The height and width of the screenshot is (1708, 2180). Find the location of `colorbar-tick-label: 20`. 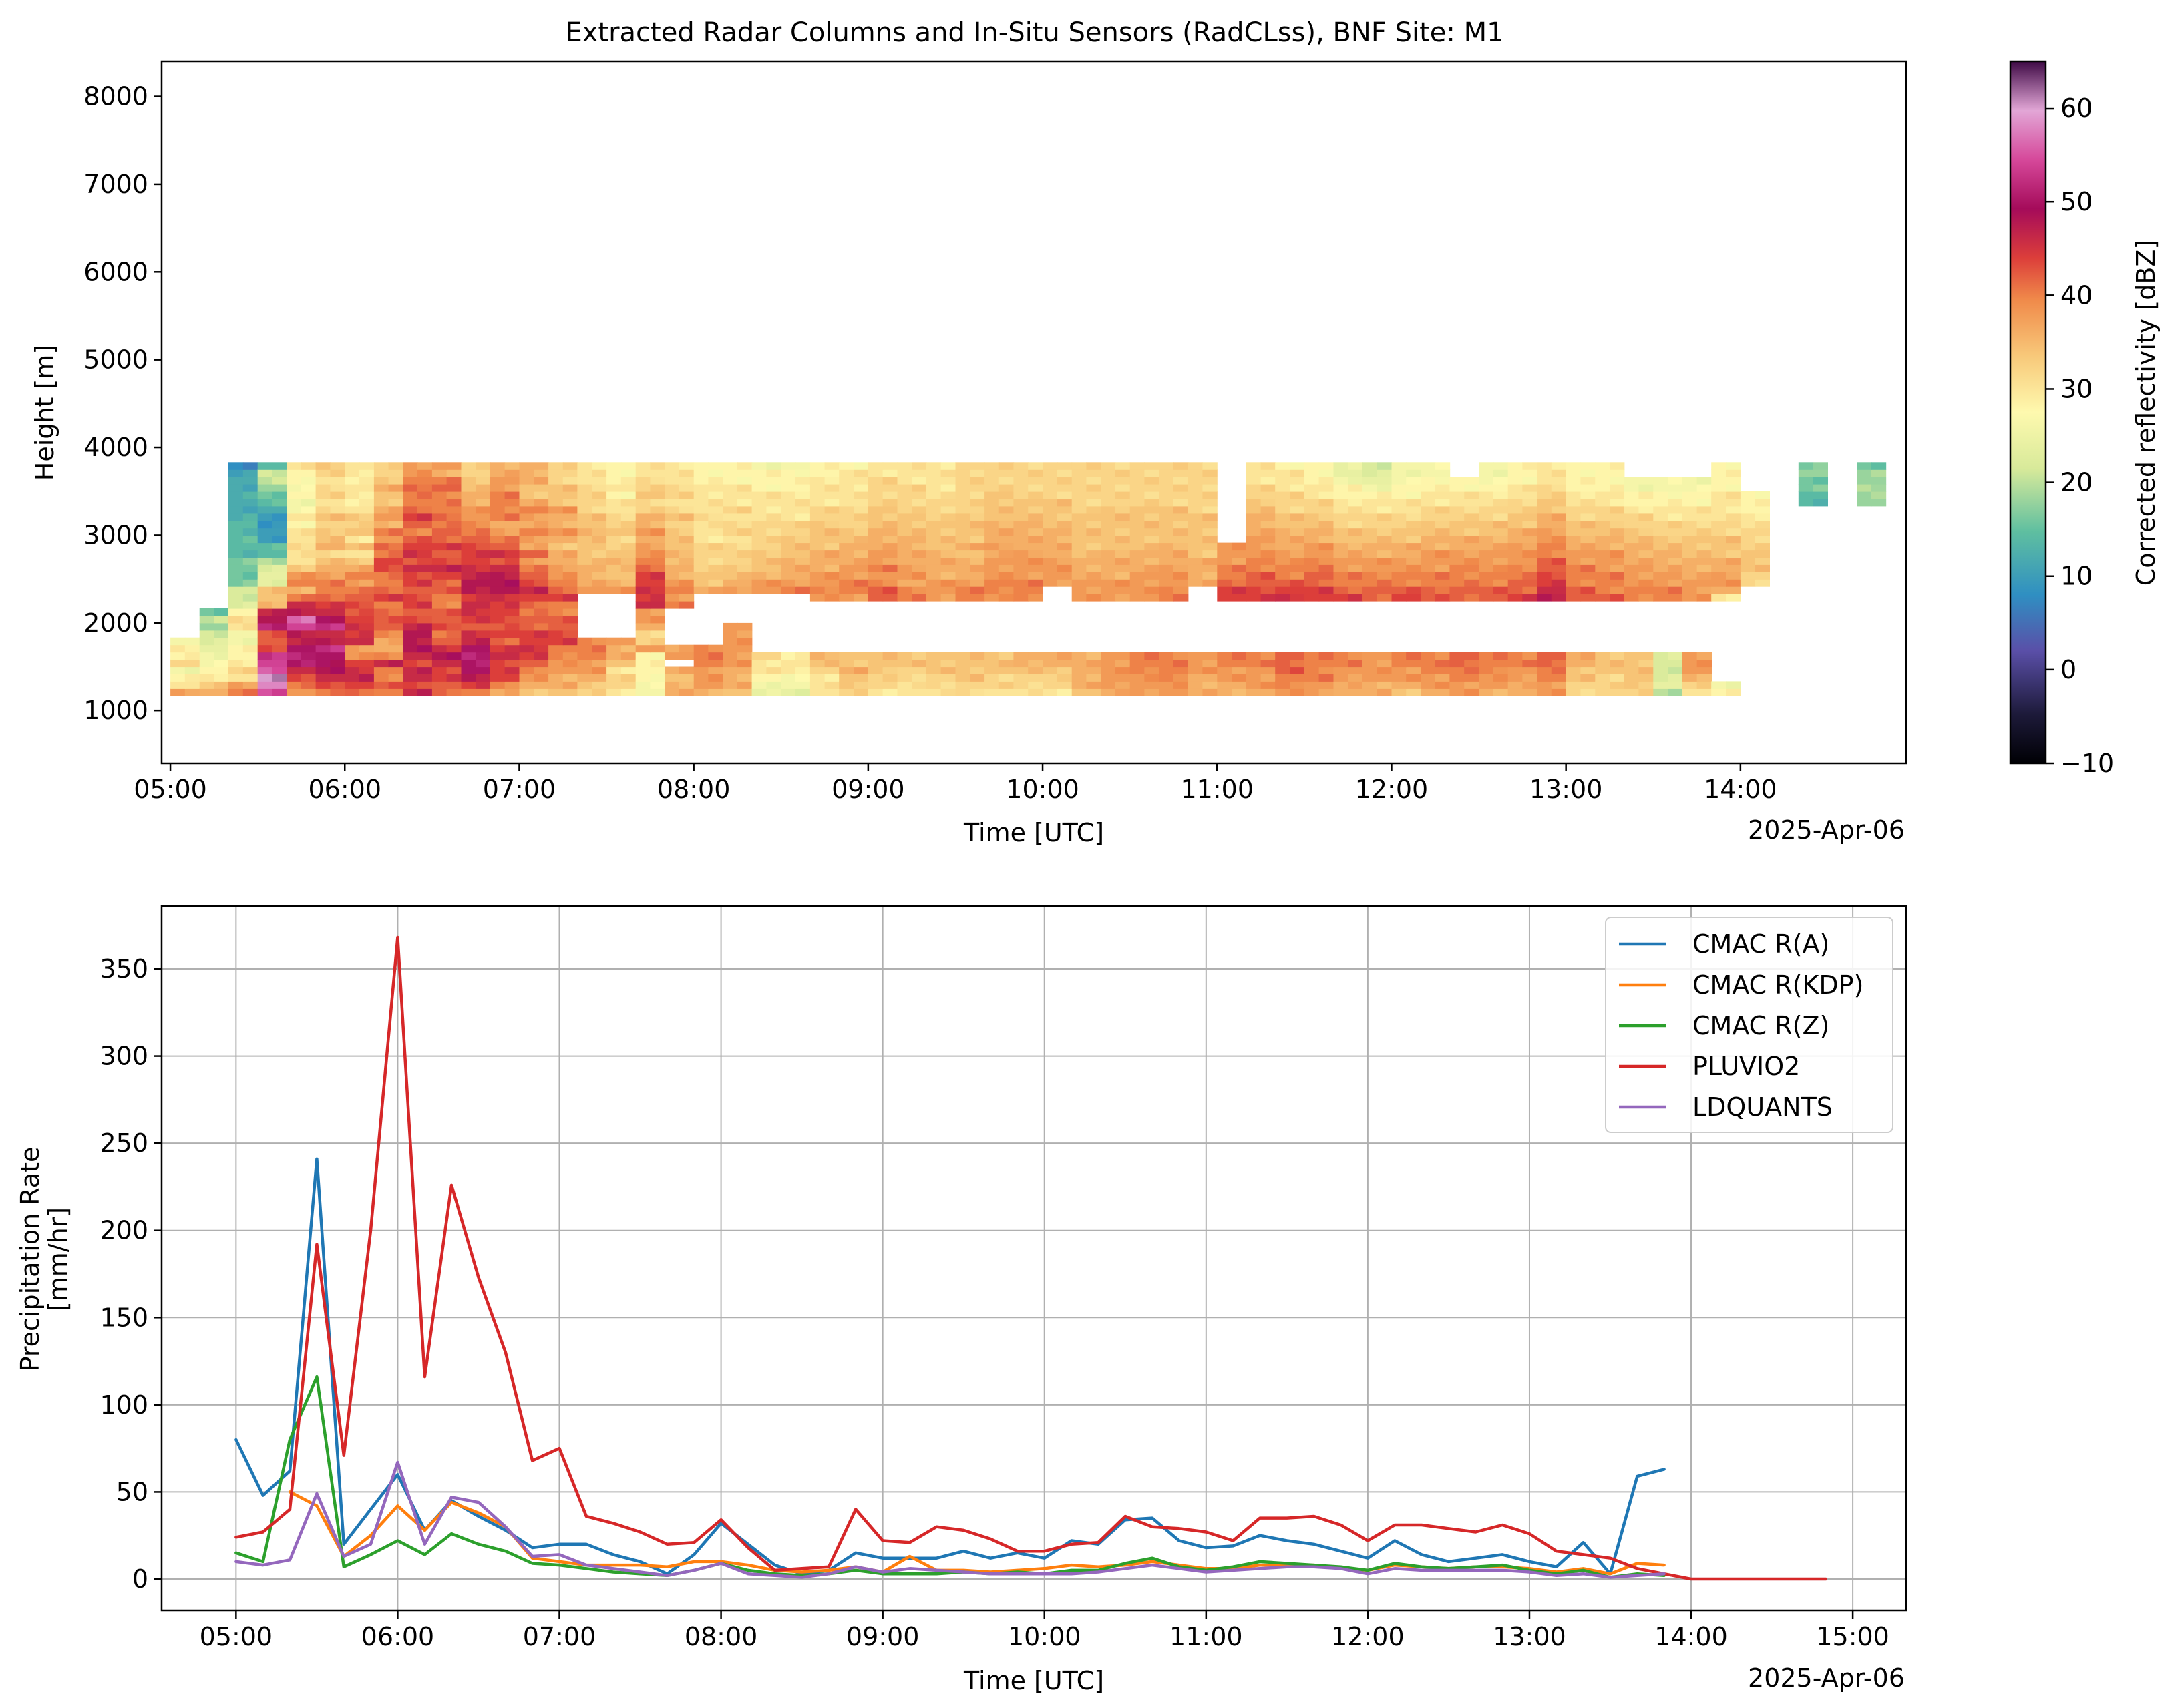

colorbar-tick-label: 20 is located at coordinates (2076, 483).